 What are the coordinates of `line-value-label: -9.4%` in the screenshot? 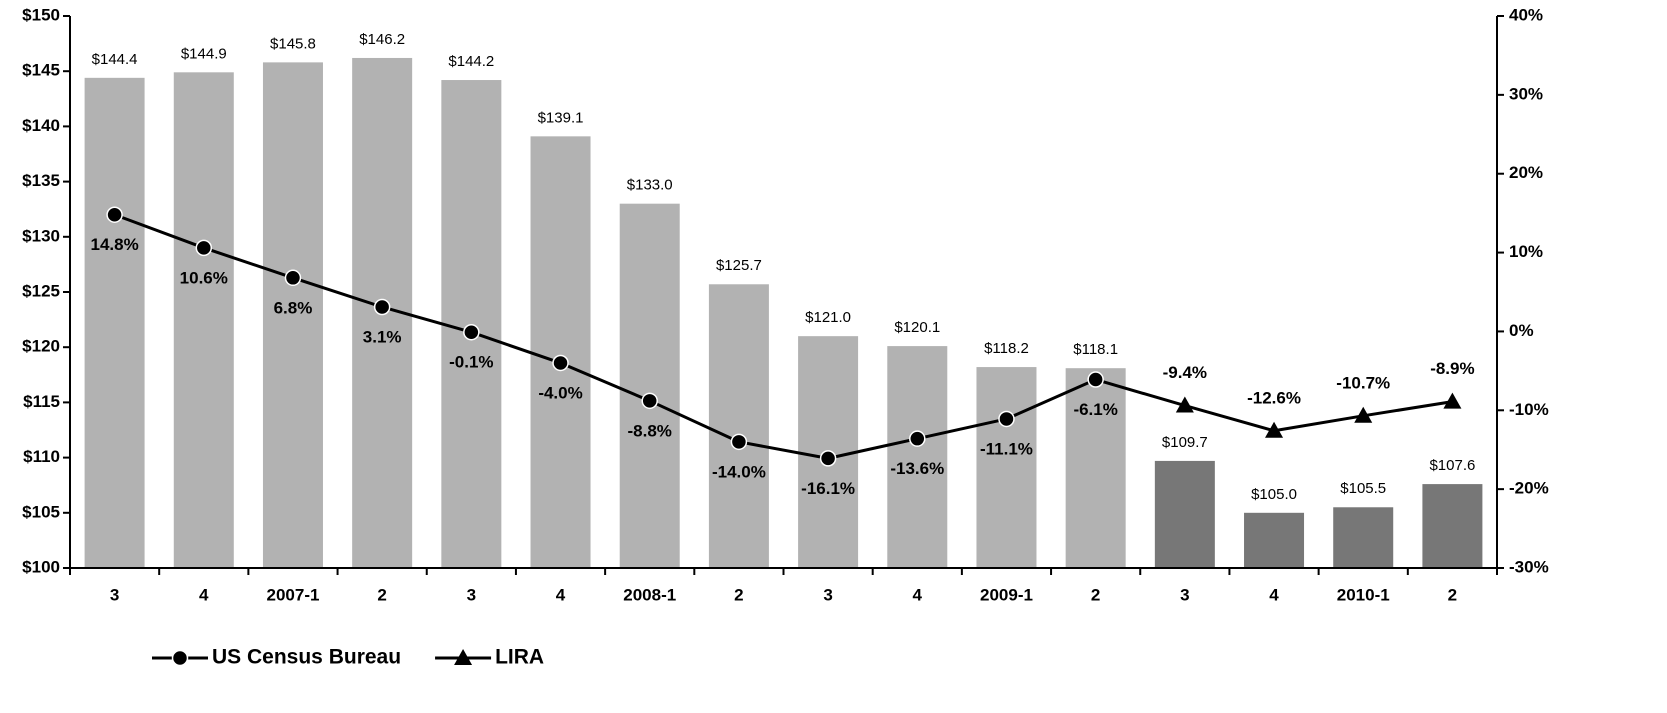 It's located at (1185, 372).